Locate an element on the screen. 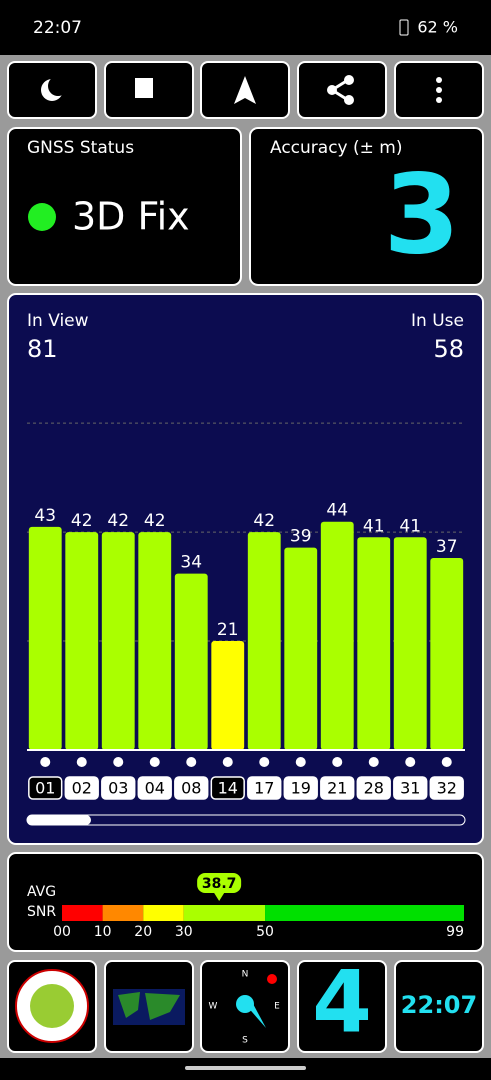 Image resolution: width=491 pixels, height=1080 pixels. toolbar is located at coordinates (245, 90).